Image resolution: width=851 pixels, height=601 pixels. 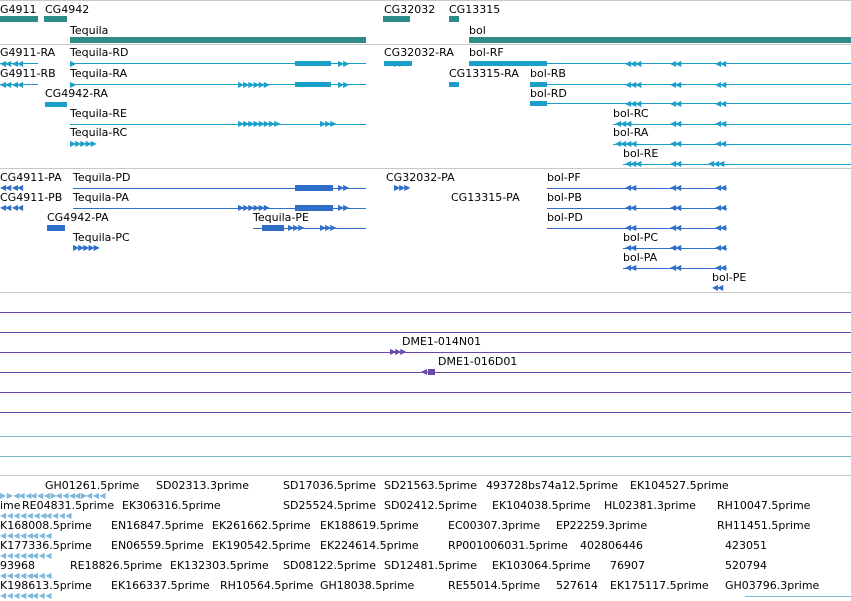 What do you see at coordinates (631, 132) in the screenshot?
I see `transcript-label: bol-RA` at bounding box center [631, 132].